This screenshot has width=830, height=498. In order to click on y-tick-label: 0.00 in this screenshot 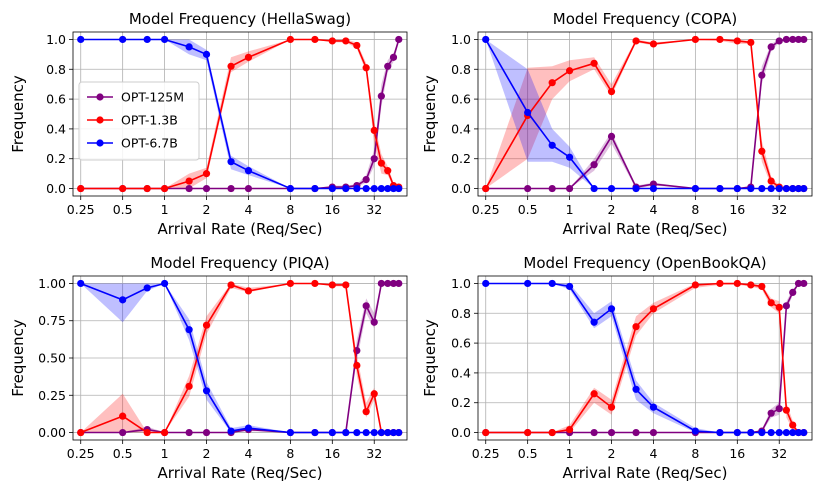, I will do `click(52, 432)`.